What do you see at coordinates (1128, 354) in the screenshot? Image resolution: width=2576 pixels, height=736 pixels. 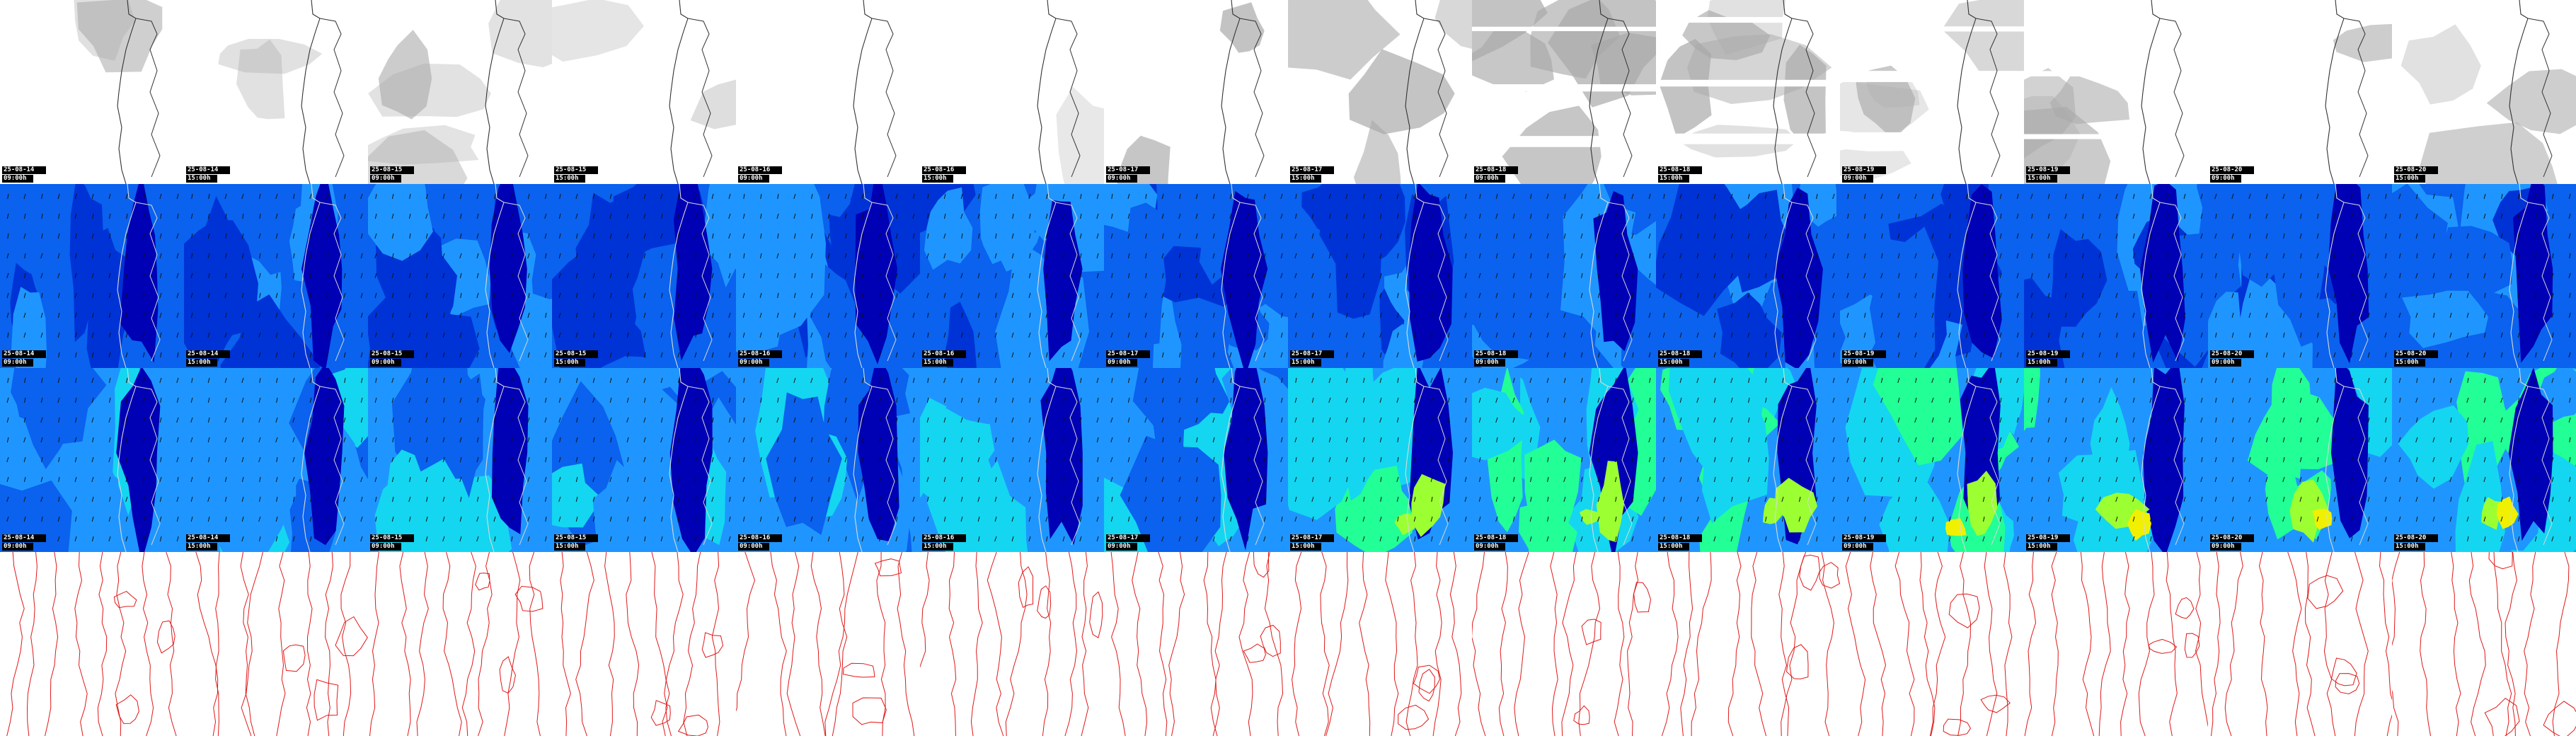 I see `forecast-date: 25-08-17` at bounding box center [1128, 354].